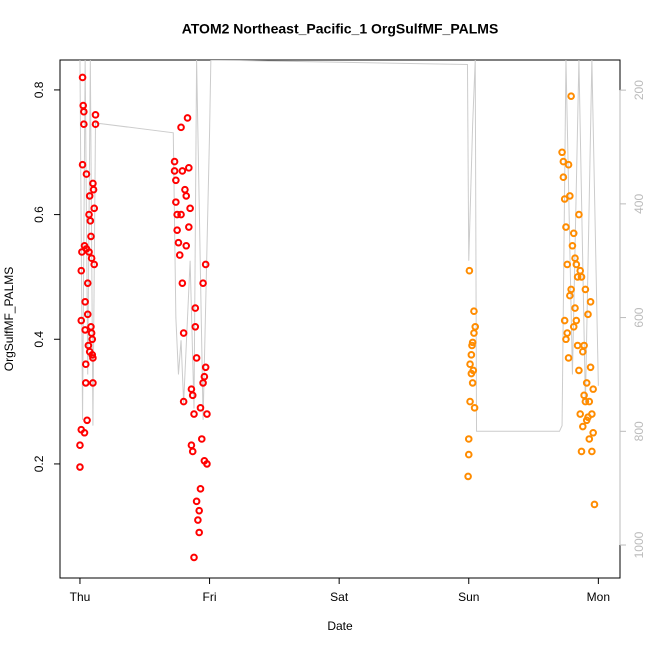 Image resolution: width=650 pixels, height=650 pixels. What do you see at coordinates (639, 544) in the screenshot?
I see `y2-tick-label: 1000` at bounding box center [639, 544].